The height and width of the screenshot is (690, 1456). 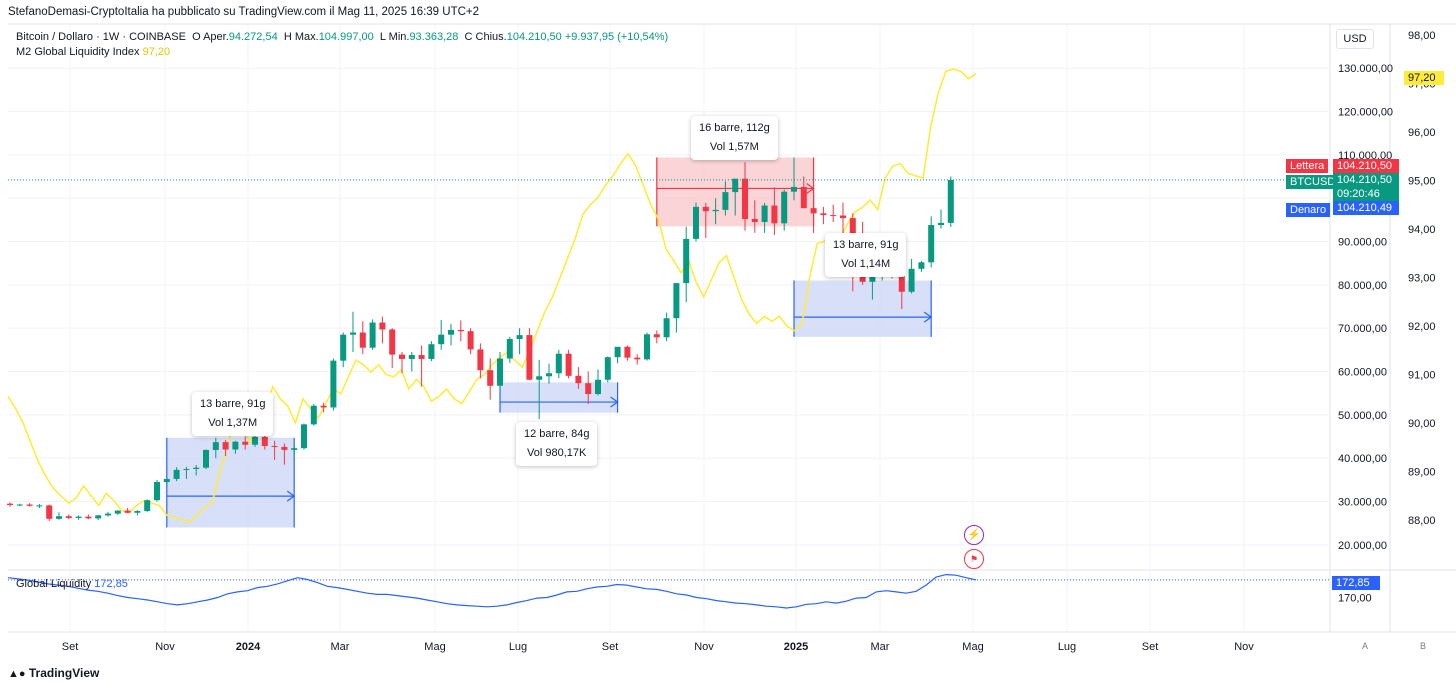 I want to click on x-tick-label: Mar, so click(x=880, y=647).